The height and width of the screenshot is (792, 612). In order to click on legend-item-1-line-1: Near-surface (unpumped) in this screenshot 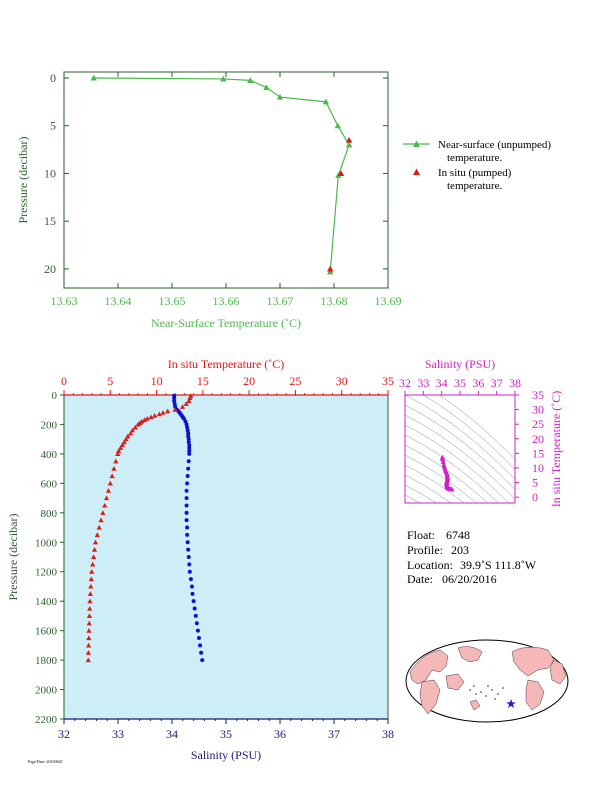, I will do `click(494, 145)`.